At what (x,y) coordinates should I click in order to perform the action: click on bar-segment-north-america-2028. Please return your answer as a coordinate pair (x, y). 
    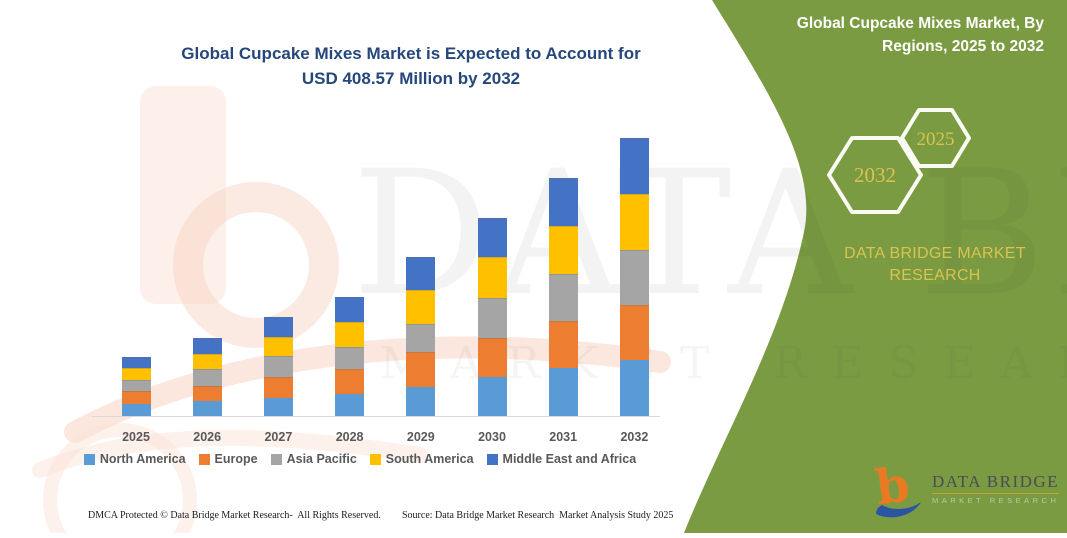
    Looking at the image, I should click on (350, 405).